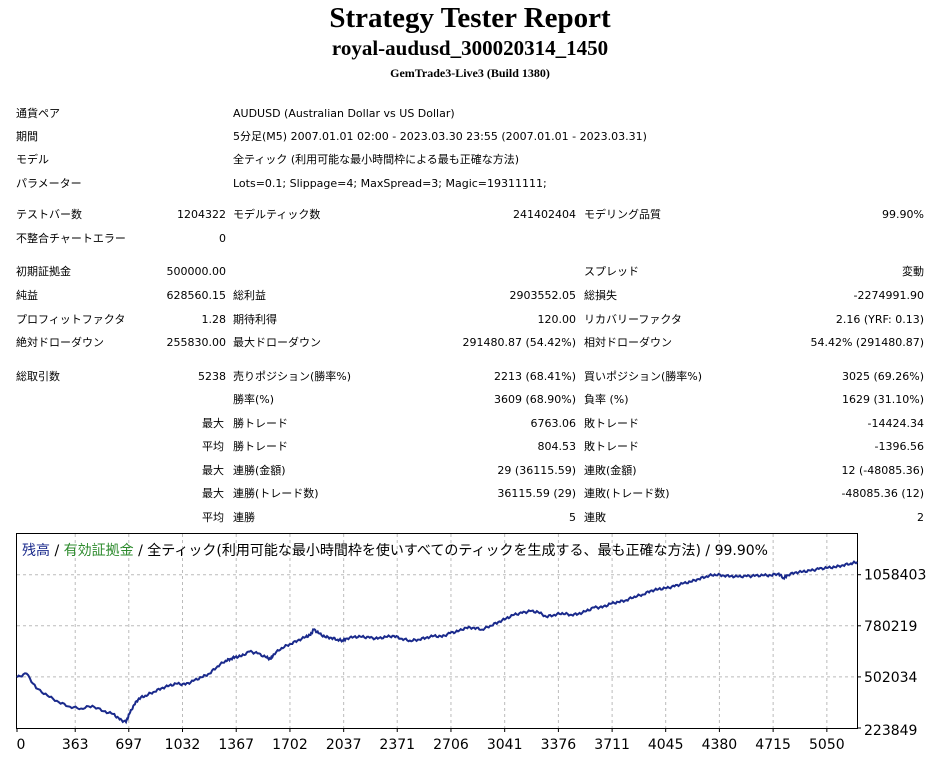 The height and width of the screenshot is (761, 940). What do you see at coordinates (213, 423) in the screenshot?
I see `largest-prefix: 最大` at bounding box center [213, 423].